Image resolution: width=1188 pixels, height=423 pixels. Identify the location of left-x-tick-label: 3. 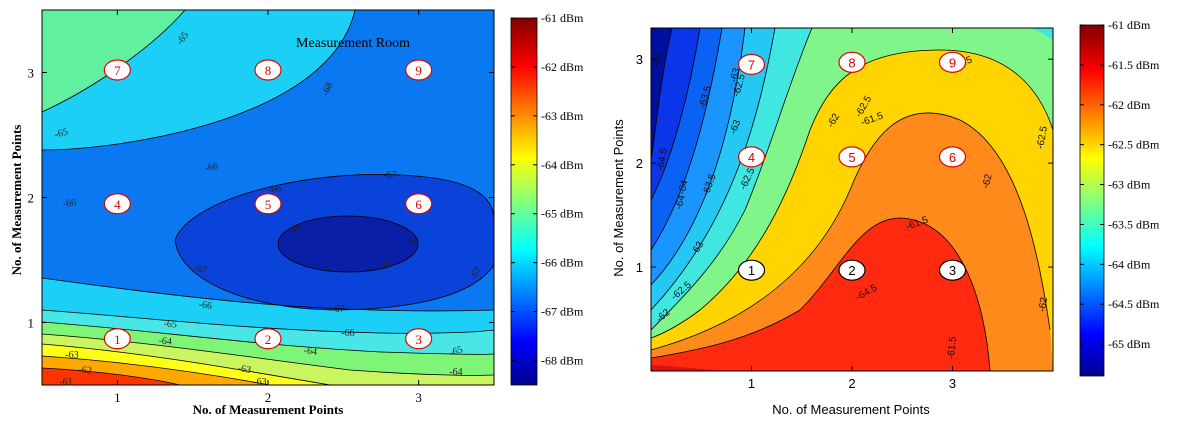
(418, 397).